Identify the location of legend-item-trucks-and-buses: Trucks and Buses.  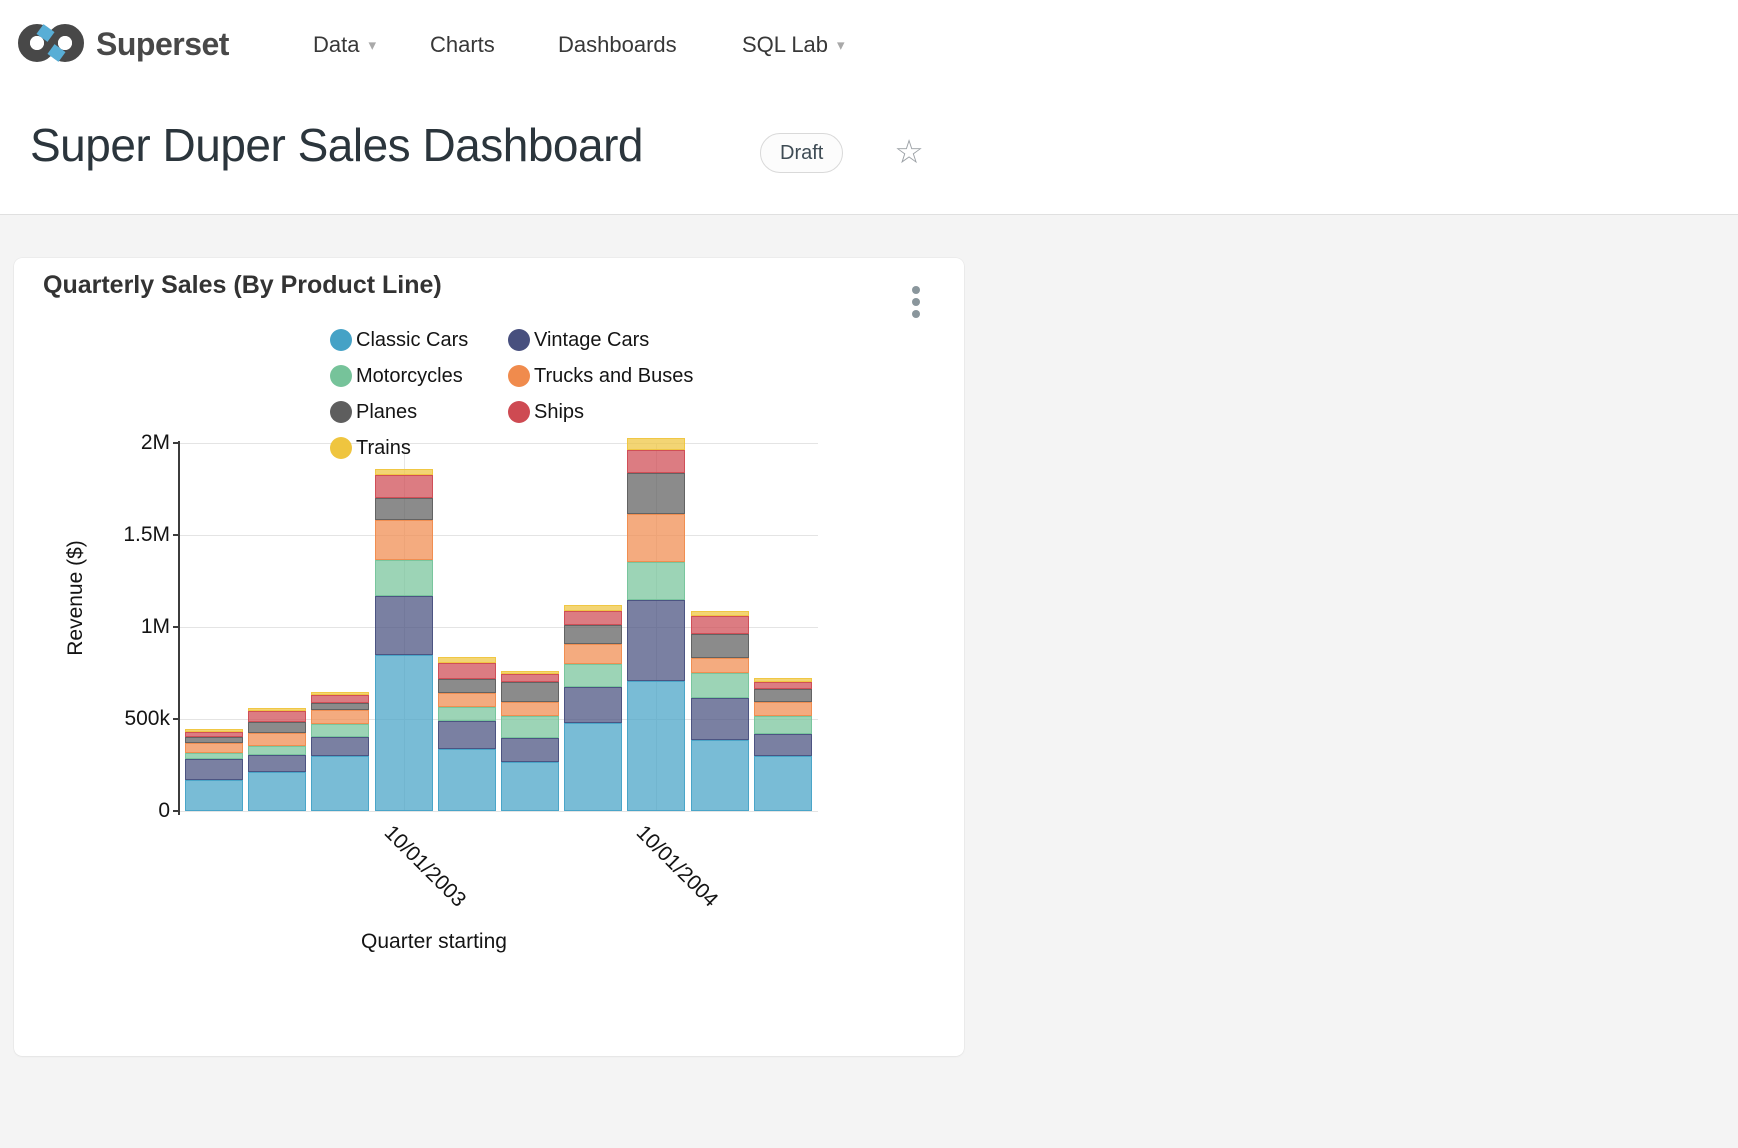
(600, 376).